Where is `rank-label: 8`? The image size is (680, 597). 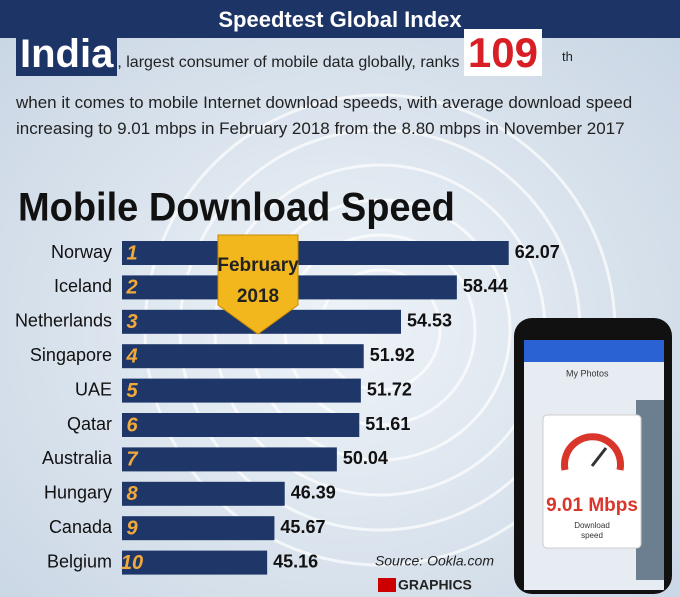
rank-label: 8 is located at coordinates (132, 494).